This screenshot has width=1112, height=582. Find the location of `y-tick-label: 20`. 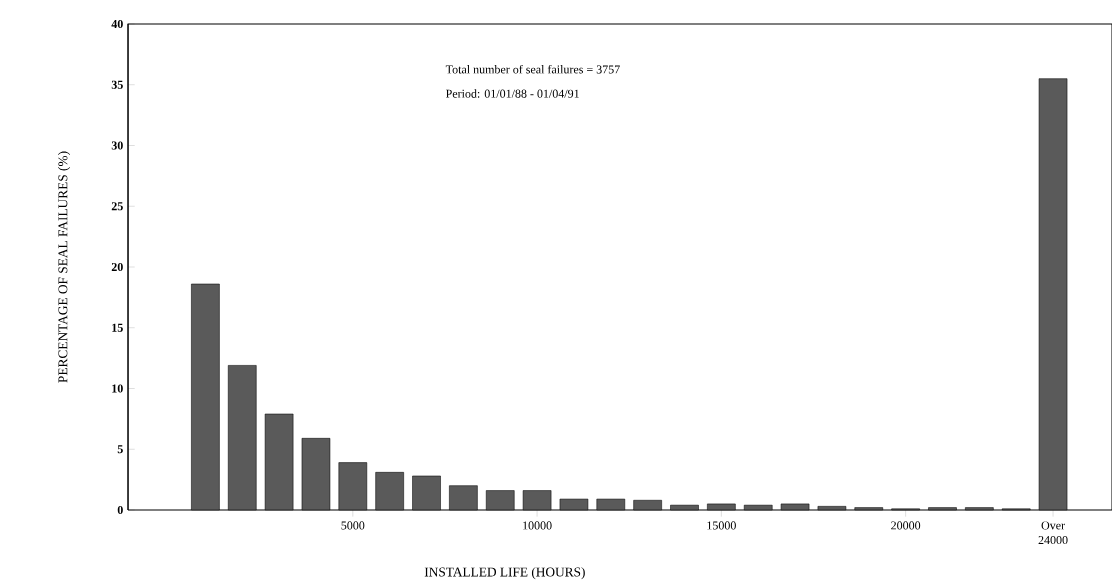

y-tick-label: 20 is located at coordinates (117, 267).